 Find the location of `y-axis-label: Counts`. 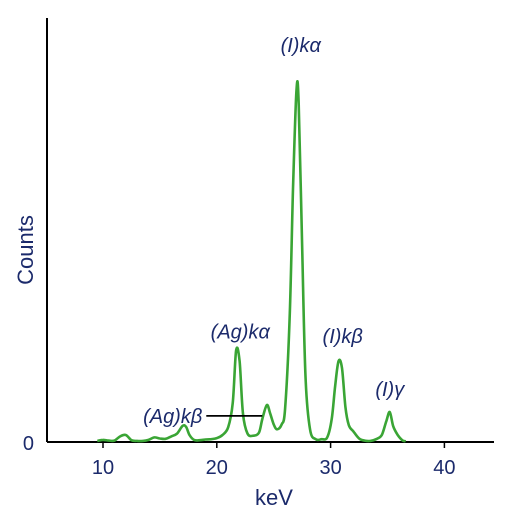

y-axis-label: Counts is located at coordinates (25, 250).